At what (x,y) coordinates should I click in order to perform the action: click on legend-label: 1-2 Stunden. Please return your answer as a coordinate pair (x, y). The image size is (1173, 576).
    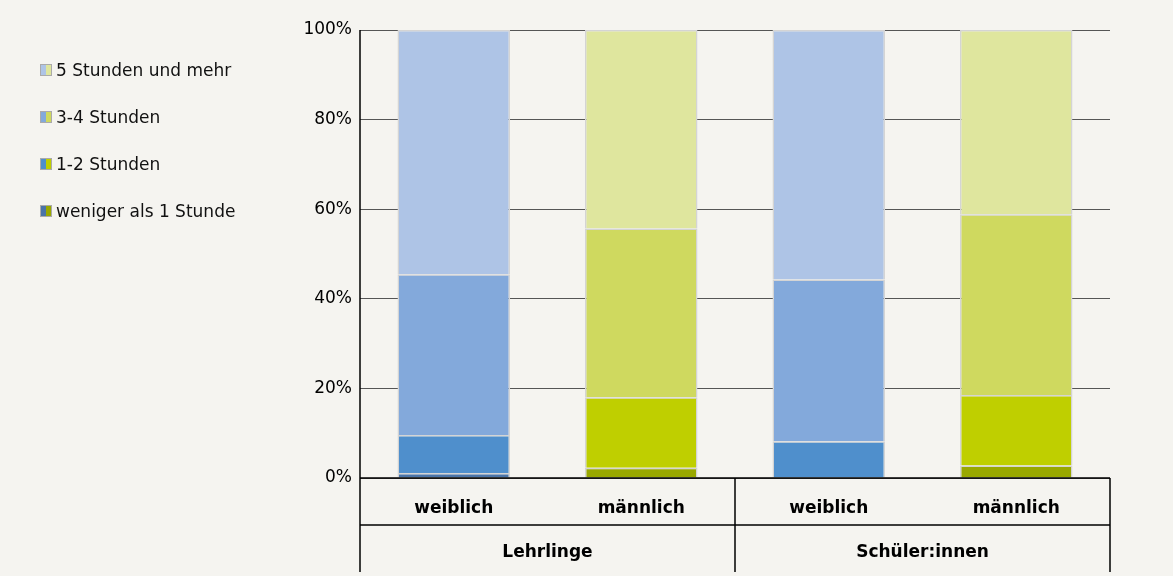
    Looking at the image, I should click on (108, 164).